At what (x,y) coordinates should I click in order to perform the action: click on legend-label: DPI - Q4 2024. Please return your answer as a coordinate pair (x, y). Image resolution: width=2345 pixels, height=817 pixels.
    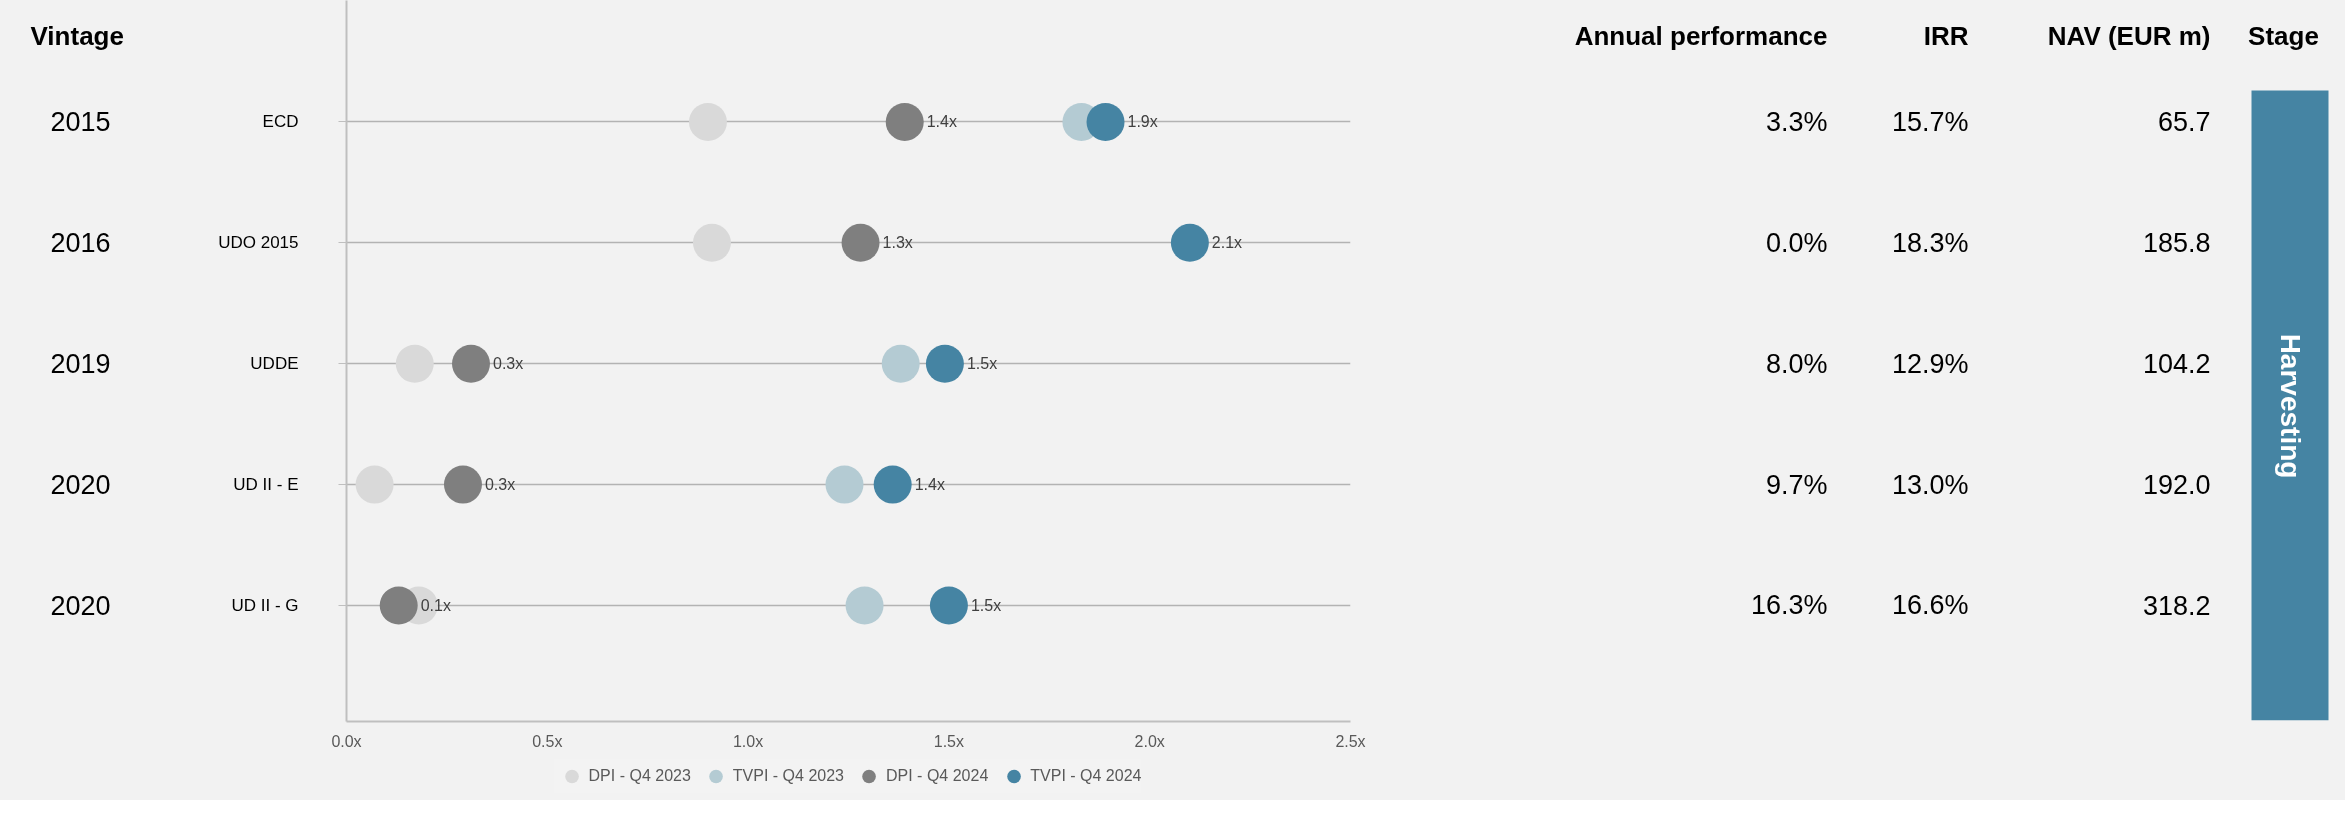
    Looking at the image, I should click on (937, 776).